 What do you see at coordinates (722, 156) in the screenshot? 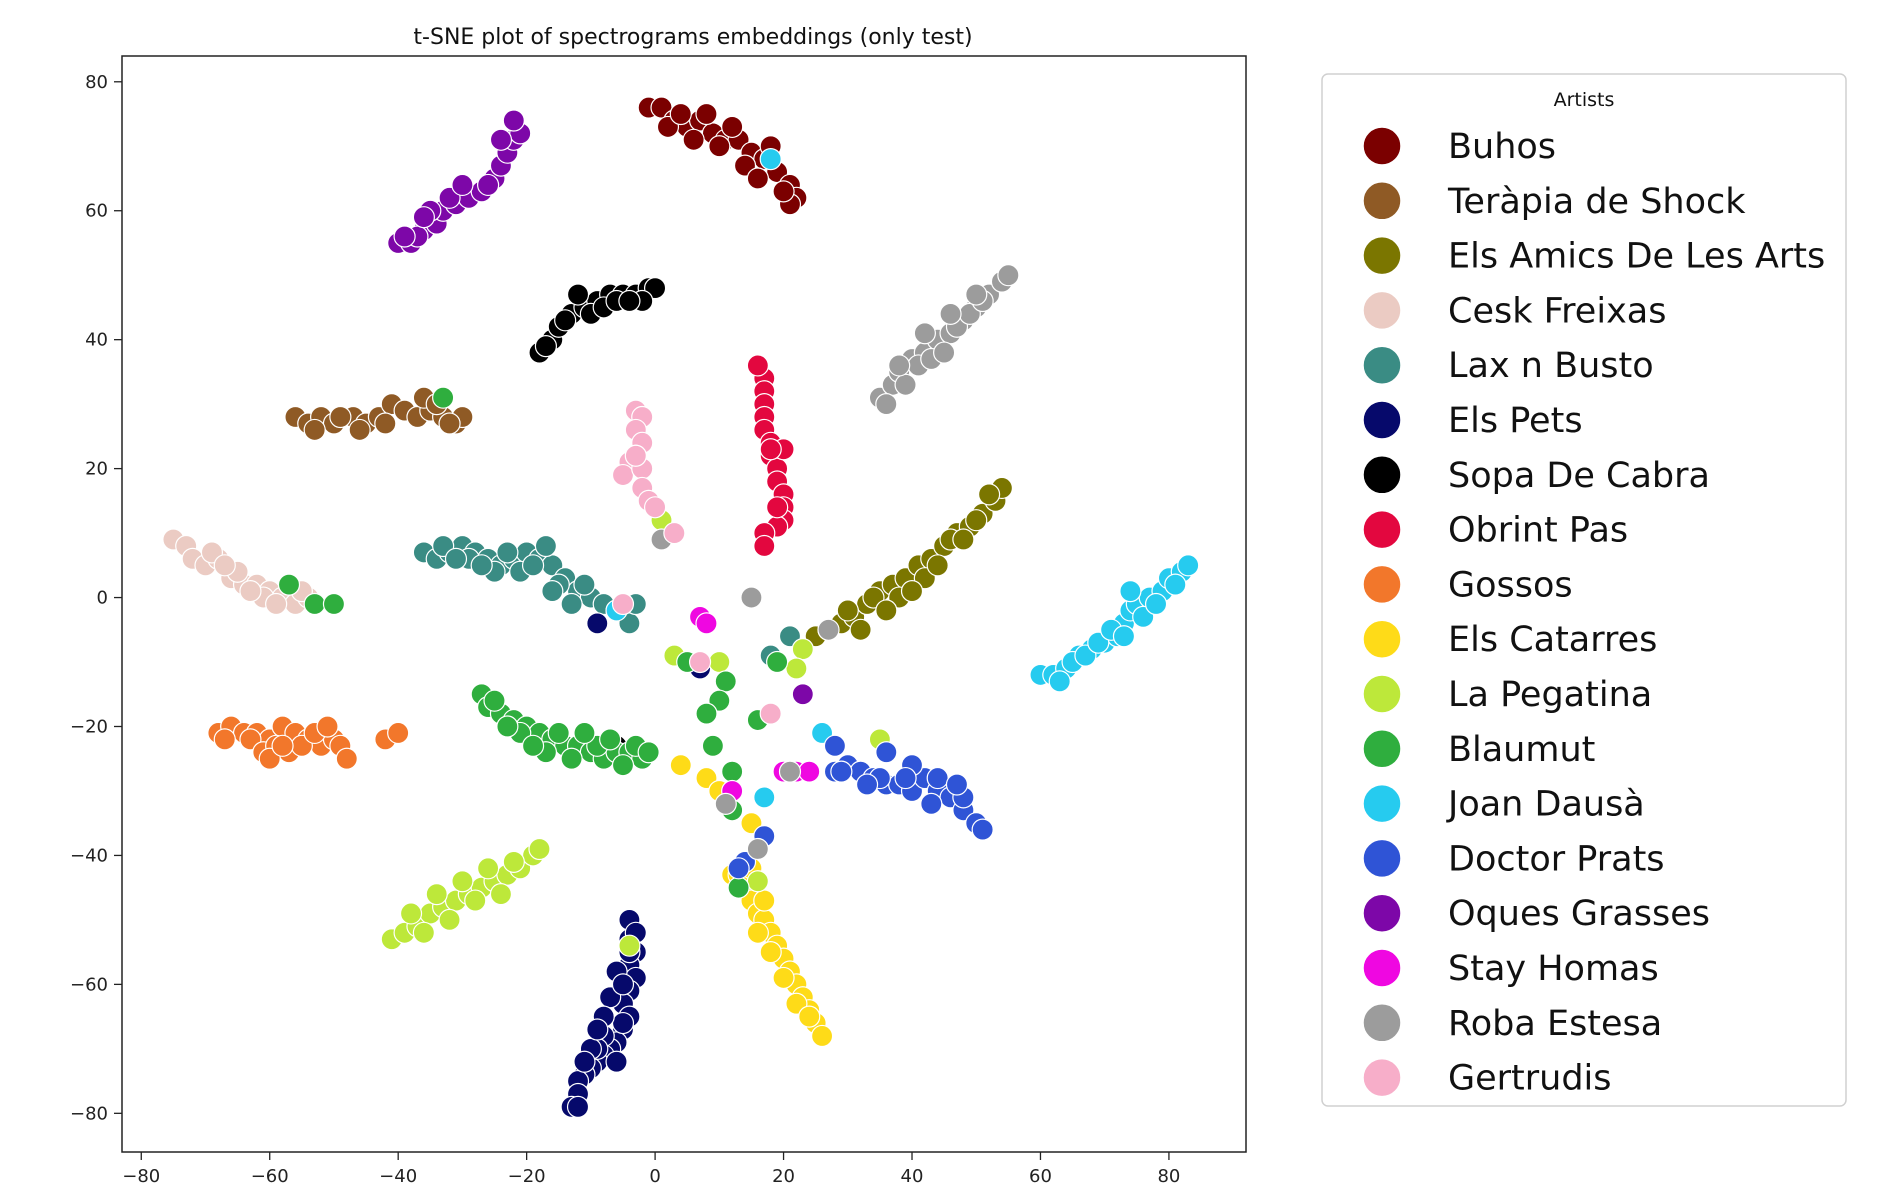
I see `series-buhos` at bounding box center [722, 156].